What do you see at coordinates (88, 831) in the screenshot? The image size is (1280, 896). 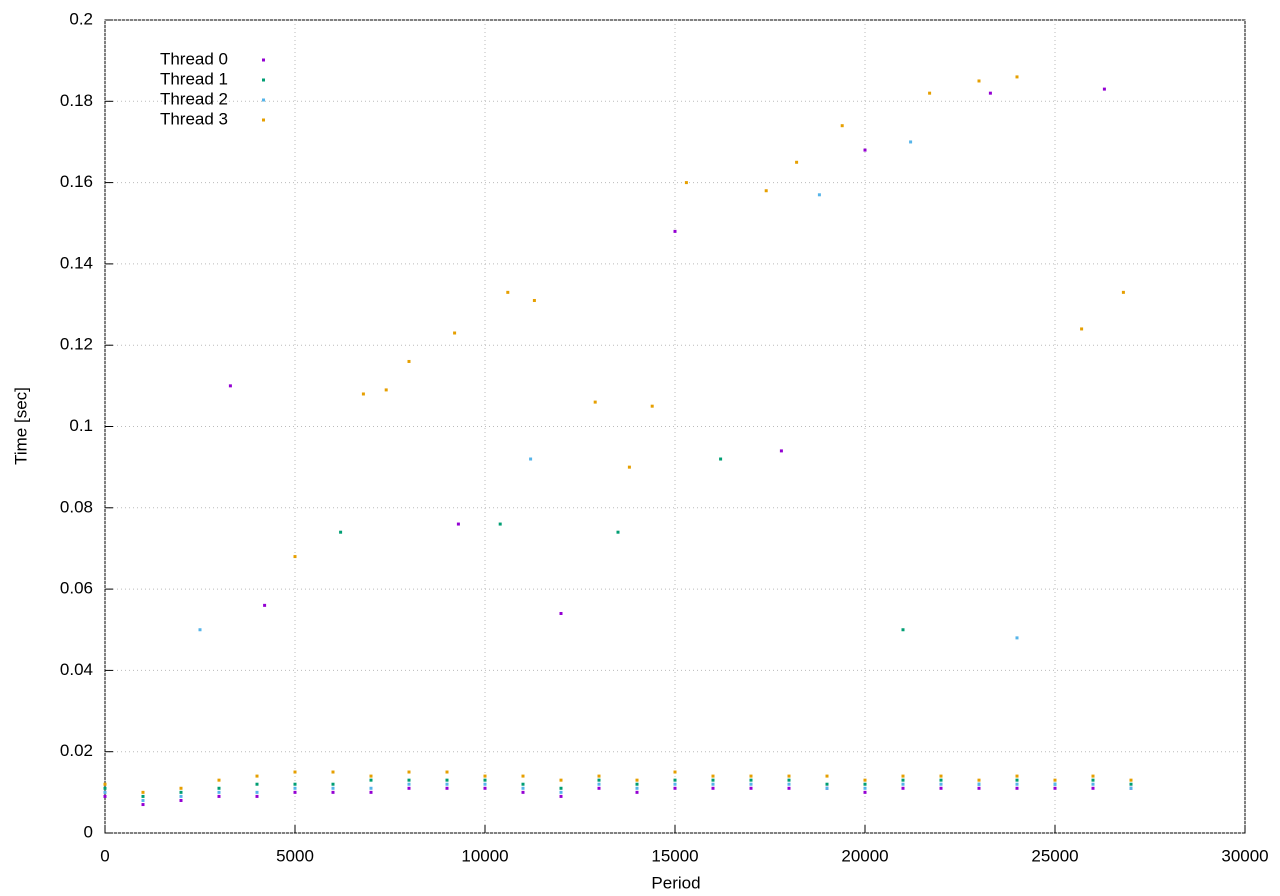 I see `y-tick-label: 0` at bounding box center [88, 831].